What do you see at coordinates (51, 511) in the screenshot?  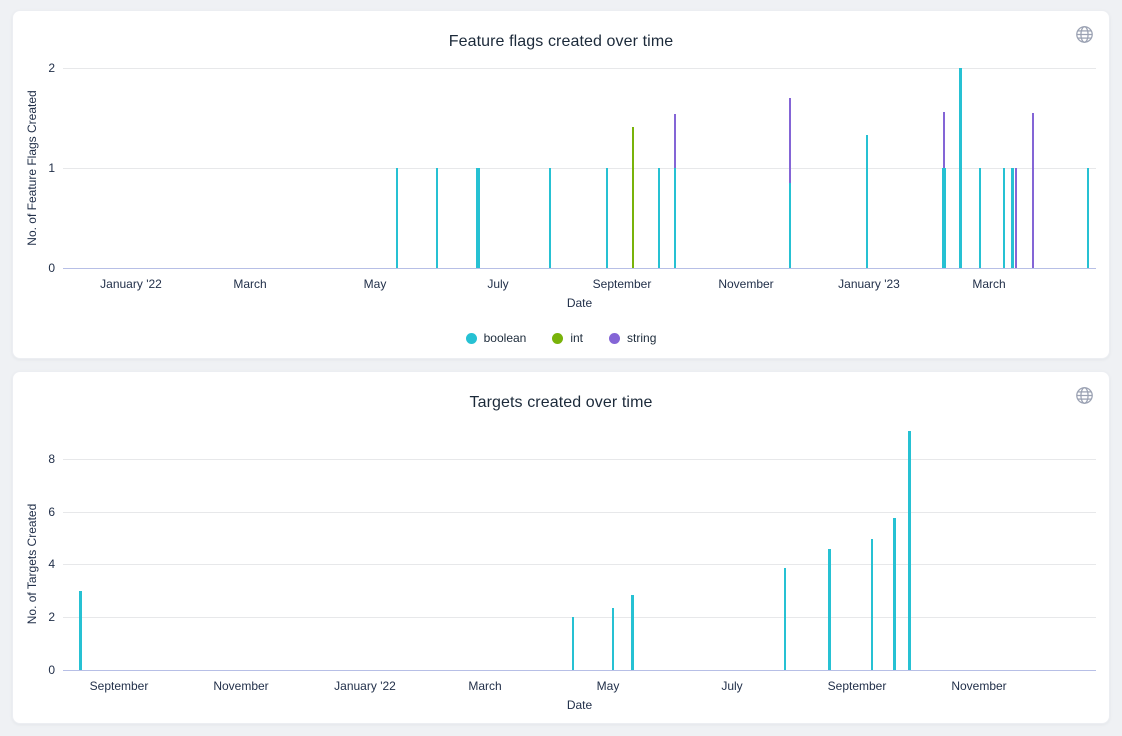 I see `y-tick-label: 6` at bounding box center [51, 511].